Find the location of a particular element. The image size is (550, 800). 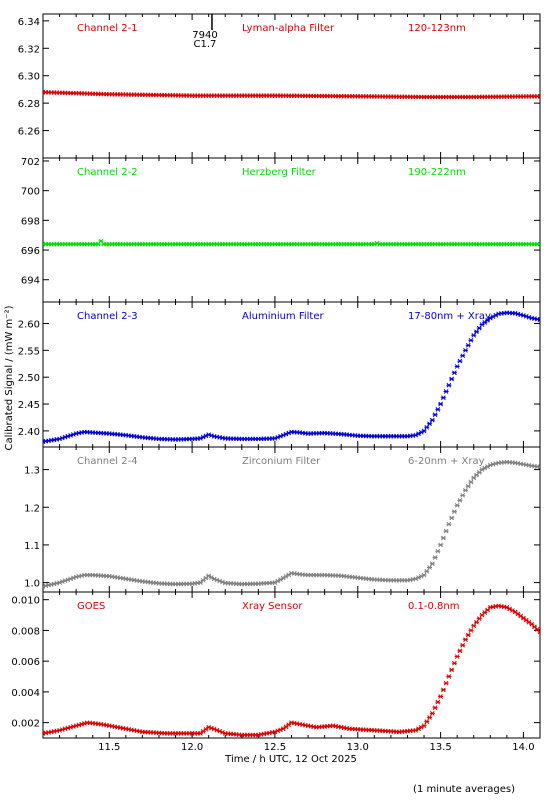

flare-marker-id: 7940 is located at coordinates (204, 35).